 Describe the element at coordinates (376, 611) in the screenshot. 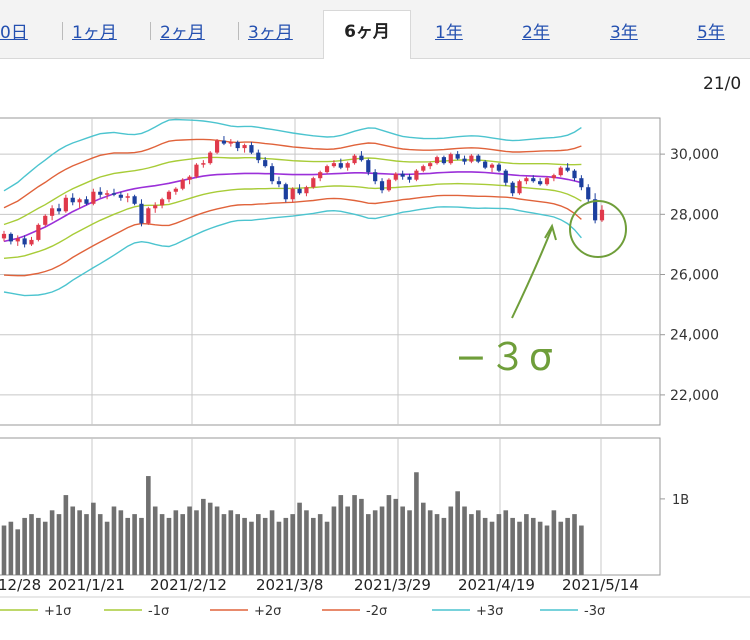

I see `legend-label: -2σ` at that location.